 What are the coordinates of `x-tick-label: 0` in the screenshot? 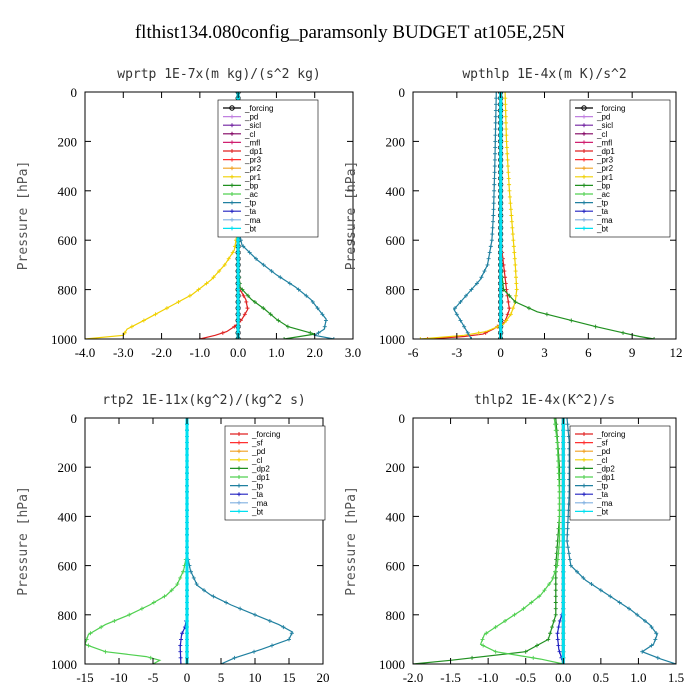 It's located at (500, 352).